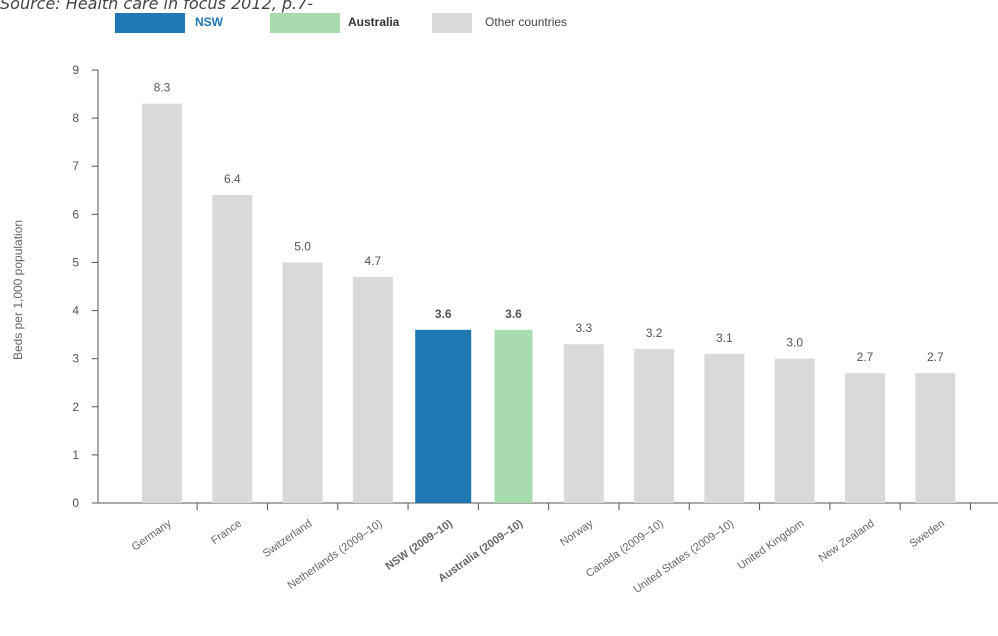  Describe the element at coordinates (209, 22) in the screenshot. I see `legend-label-nsw: NSW` at that location.